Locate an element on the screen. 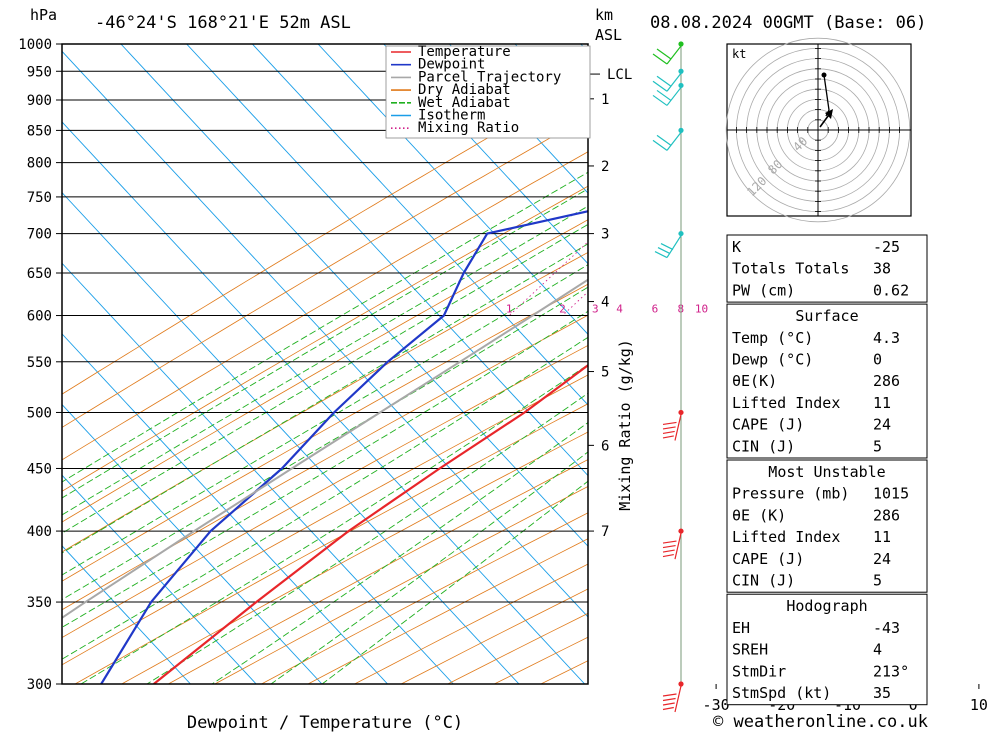 This screenshot has width=1000, height=733. index-label: Dewp (°C) is located at coordinates (772, 360).